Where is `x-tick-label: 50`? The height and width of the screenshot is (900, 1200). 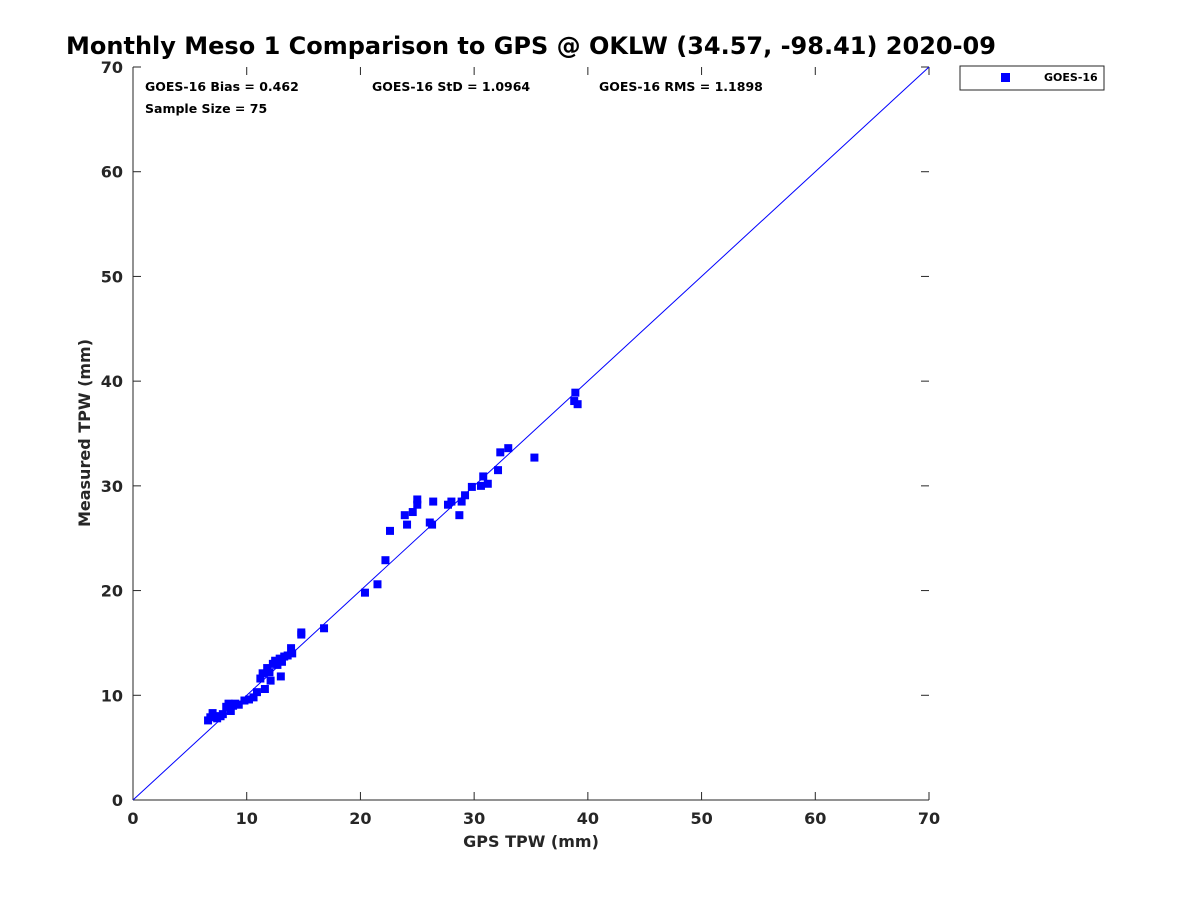 x-tick-label: 50 is located at coordinates (701, 818).